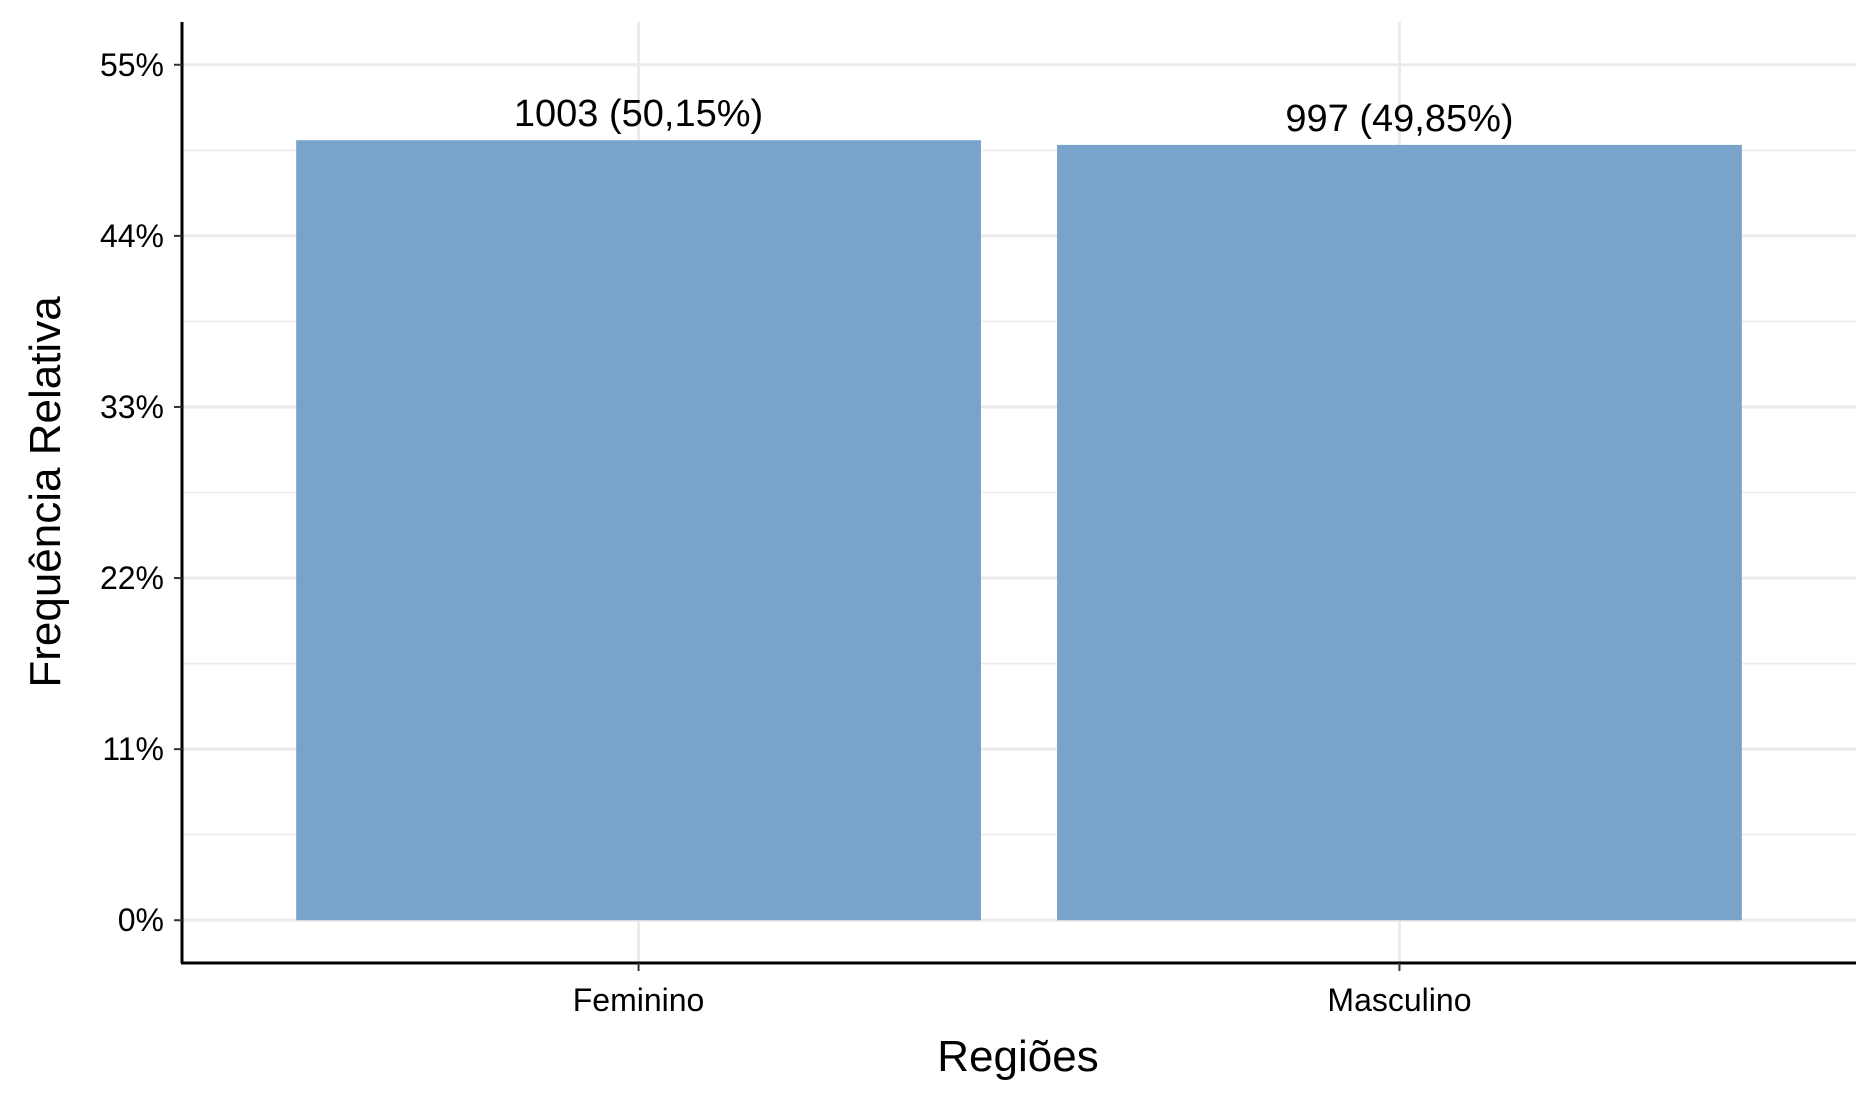  What do you see at coordinates (638, 114) in the screenshot?
I see `bar-value-label: 1003 (50,15%)` at bounding box center [638, 114].